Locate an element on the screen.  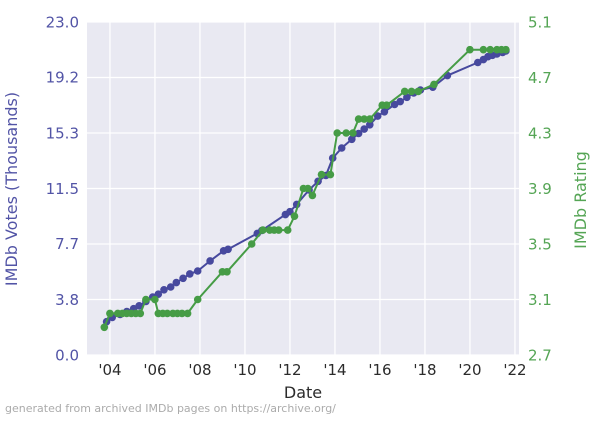
y-right-tick-label: 2.7 is located at coordinates (540, 355).